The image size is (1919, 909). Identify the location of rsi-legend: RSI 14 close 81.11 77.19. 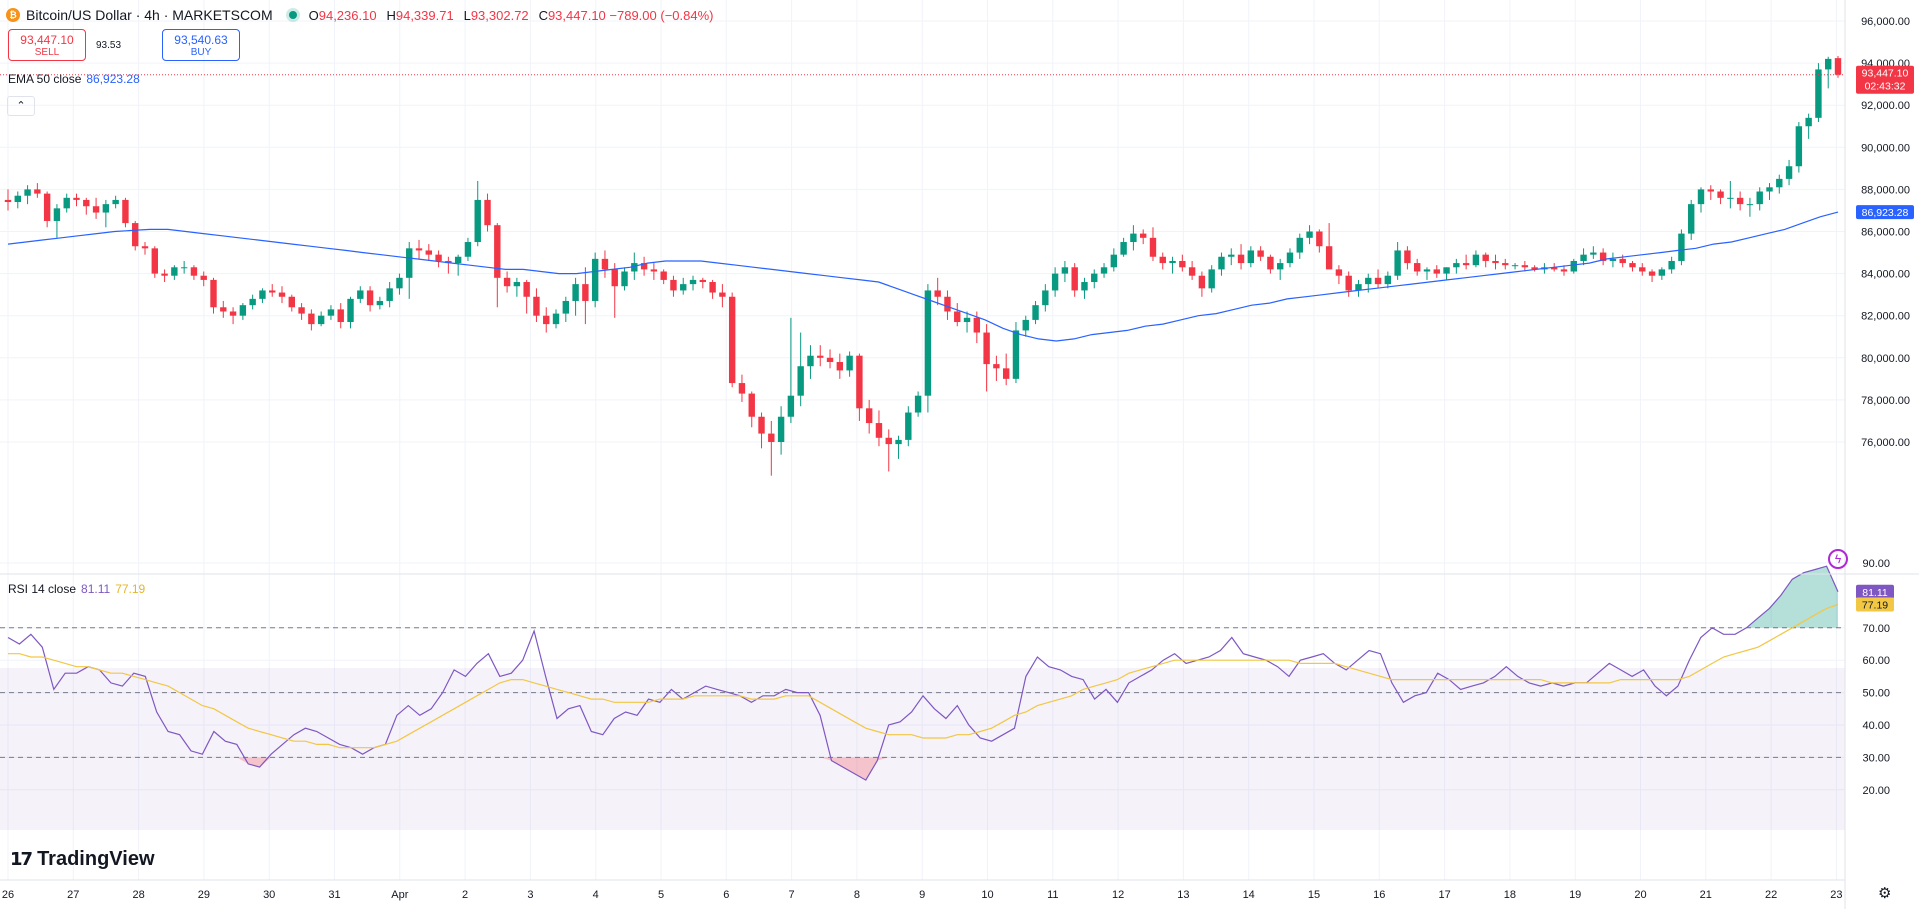
(76, 589).